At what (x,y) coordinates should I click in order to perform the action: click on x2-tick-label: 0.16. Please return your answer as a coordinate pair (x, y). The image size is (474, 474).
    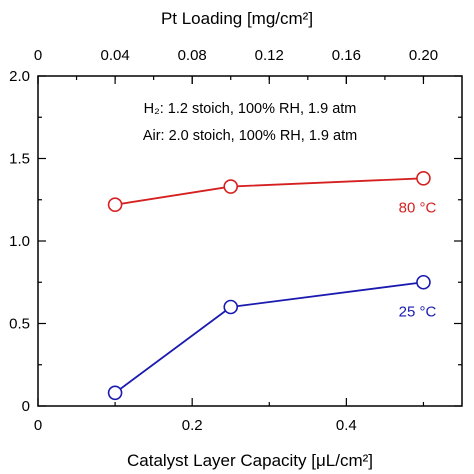
    Looking at the image, I should click on (346, 55).